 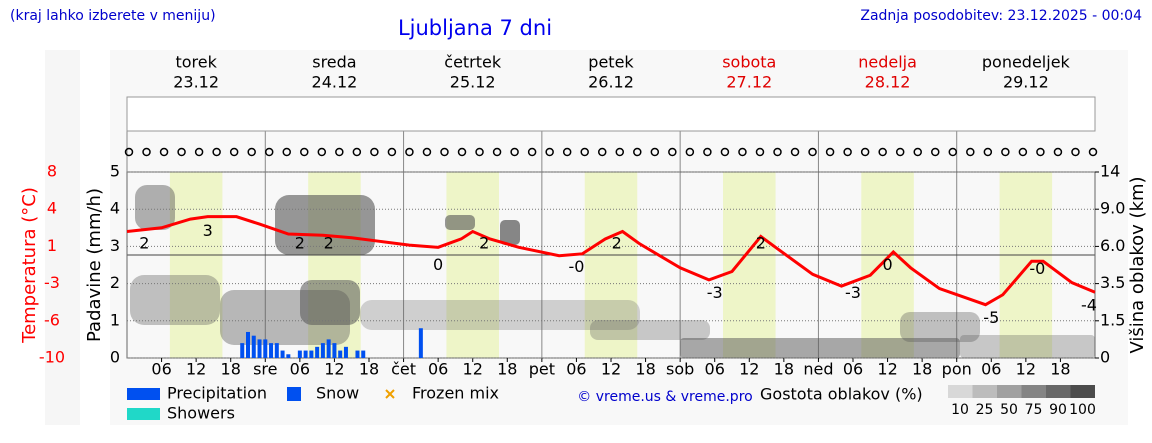 I want to click on legend-label: Precipitation, so click(x=217, y=393).